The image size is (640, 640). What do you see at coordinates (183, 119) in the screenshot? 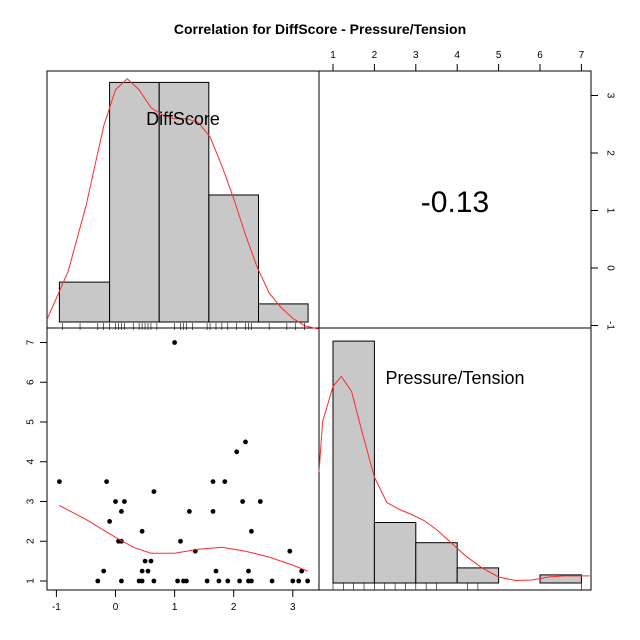
I see `variable-label-diffscore: DiffScore` at bounding box center [183, 119].